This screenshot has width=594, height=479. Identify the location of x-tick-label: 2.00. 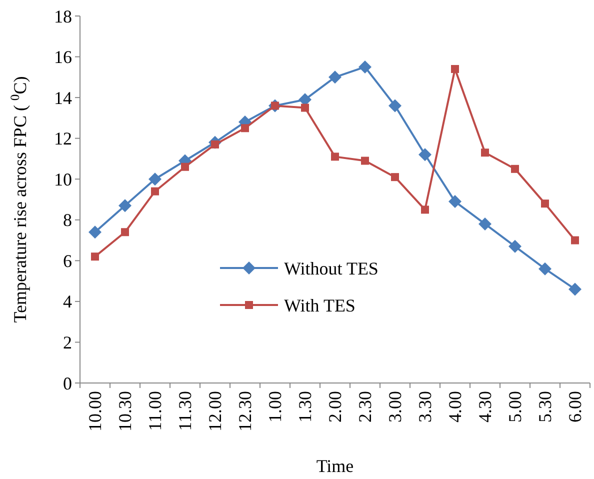
(335, 406).